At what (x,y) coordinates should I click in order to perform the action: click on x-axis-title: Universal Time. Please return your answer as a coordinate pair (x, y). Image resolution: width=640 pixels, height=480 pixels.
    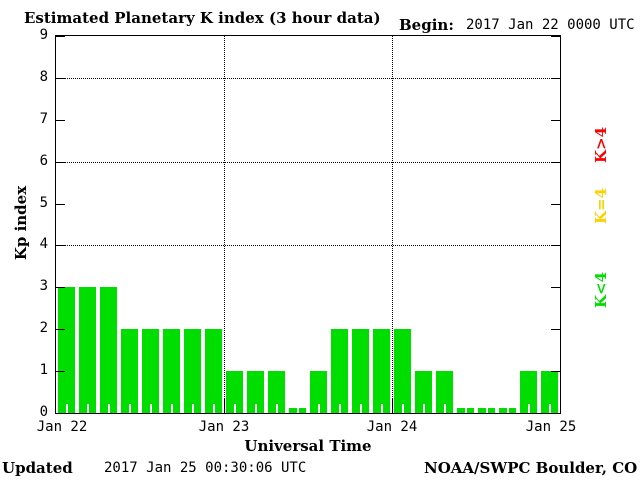
    Looking at the image, I should click on (308, 446).